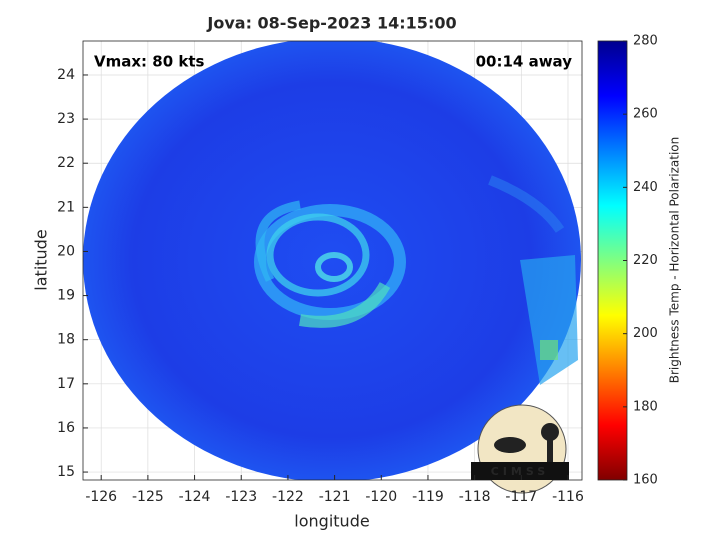 Image resolution: width=720 pixels, height=540 pixels. I want to click on colorbar-tick-label: 240, so click(645, 187).